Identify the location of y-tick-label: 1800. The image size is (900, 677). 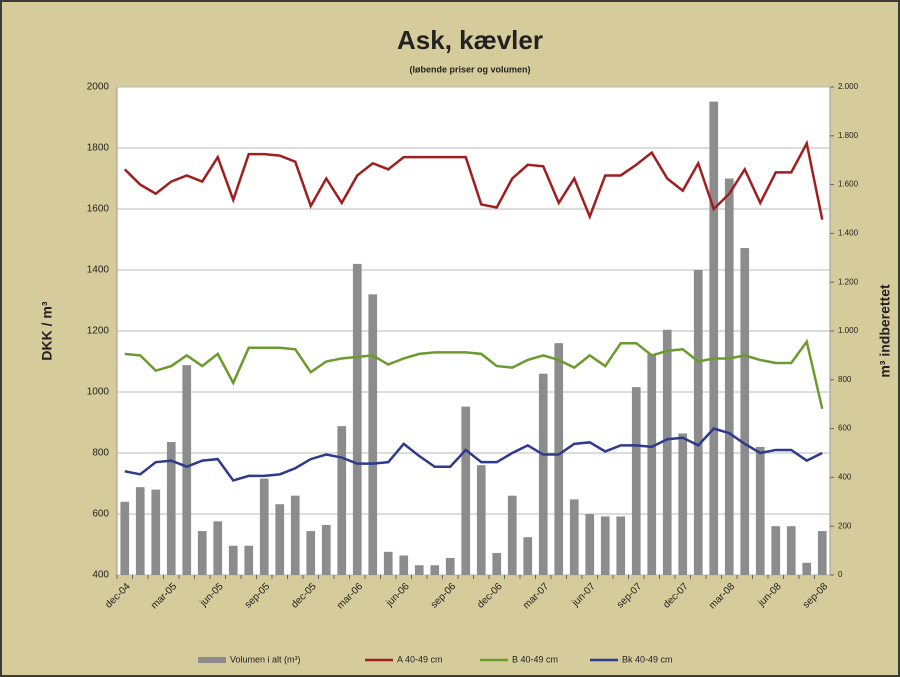
(98, 148).